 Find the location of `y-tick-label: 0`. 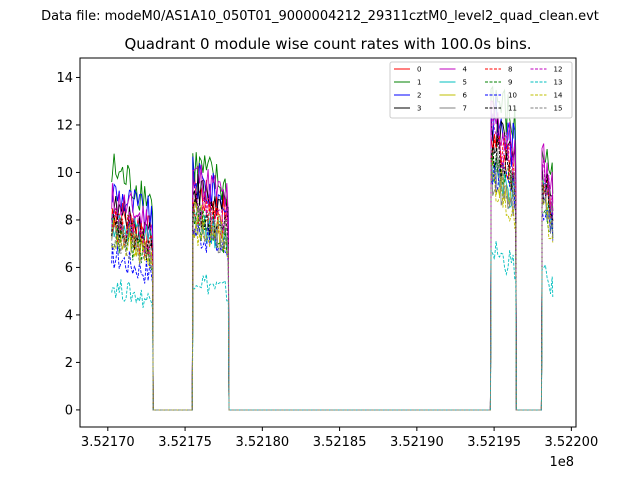

y-tick-label: 0 is located at coordinates (69, 410).